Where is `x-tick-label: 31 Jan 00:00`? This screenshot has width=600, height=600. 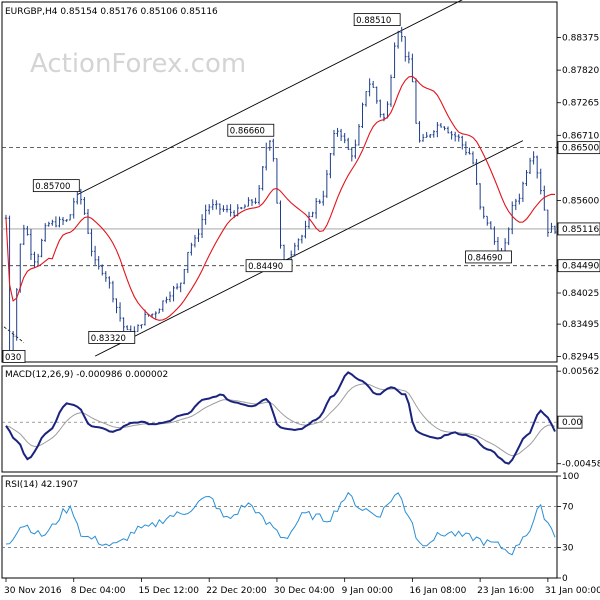 x-tick-label: 31 Jan 00:00 is located at coordinates (572, 591).